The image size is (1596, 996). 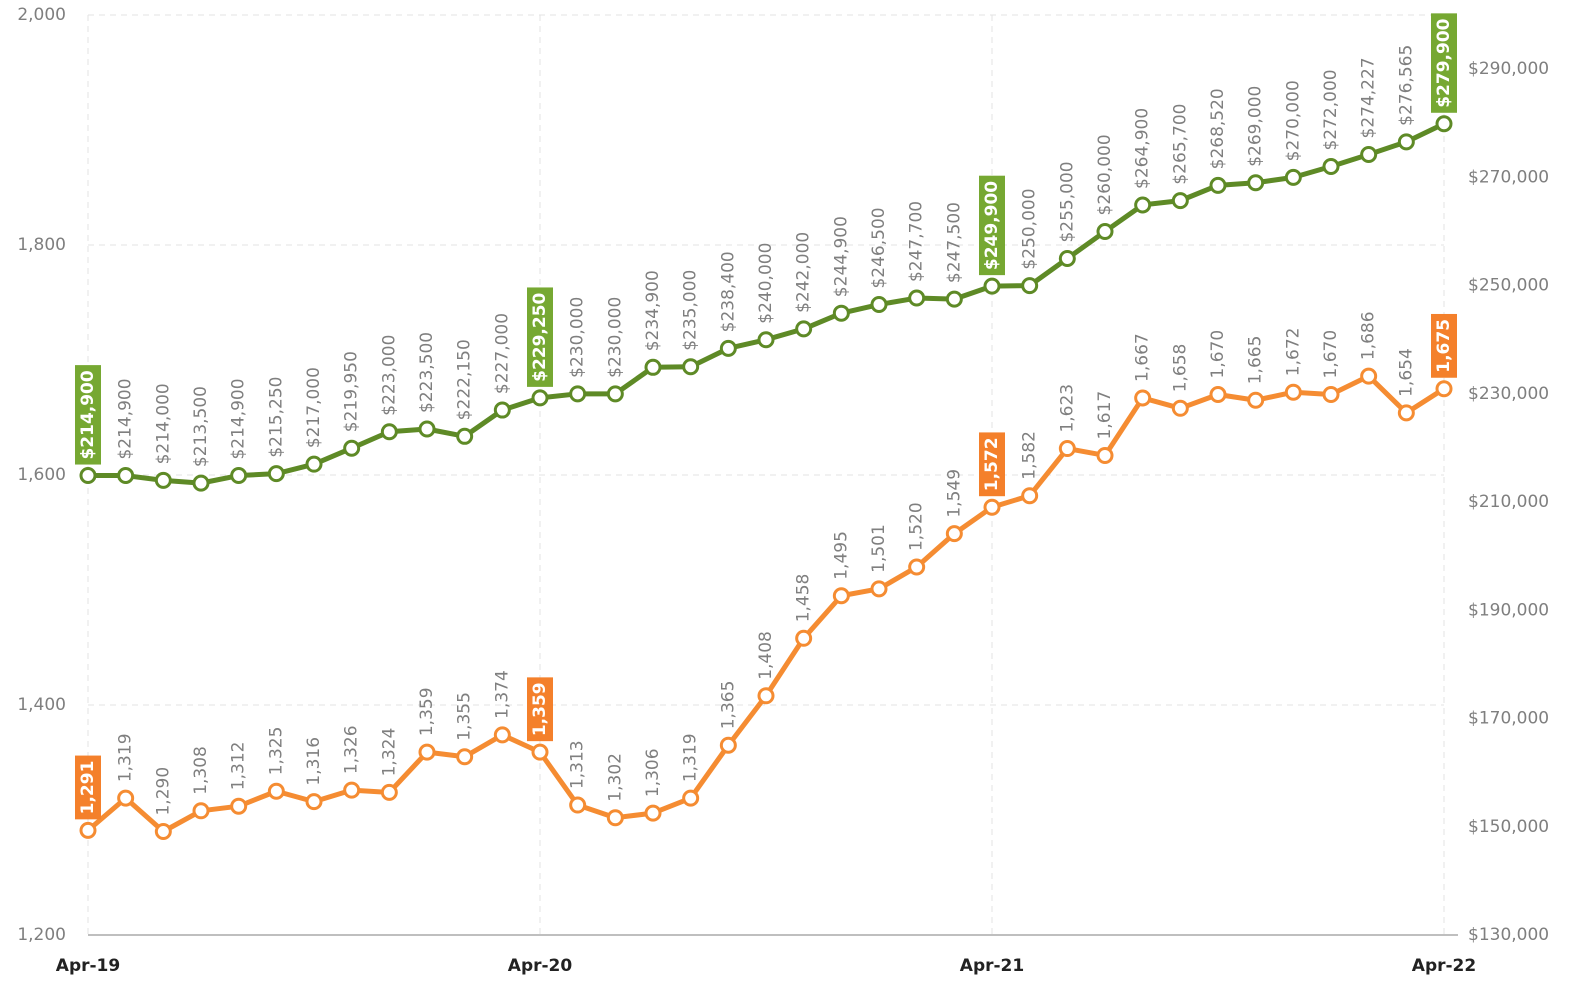 What do you see at coordinates (1508, 286) in the screenshot?
I see `y2-tick-label: $250,000` at bounding box center [1508, 286].